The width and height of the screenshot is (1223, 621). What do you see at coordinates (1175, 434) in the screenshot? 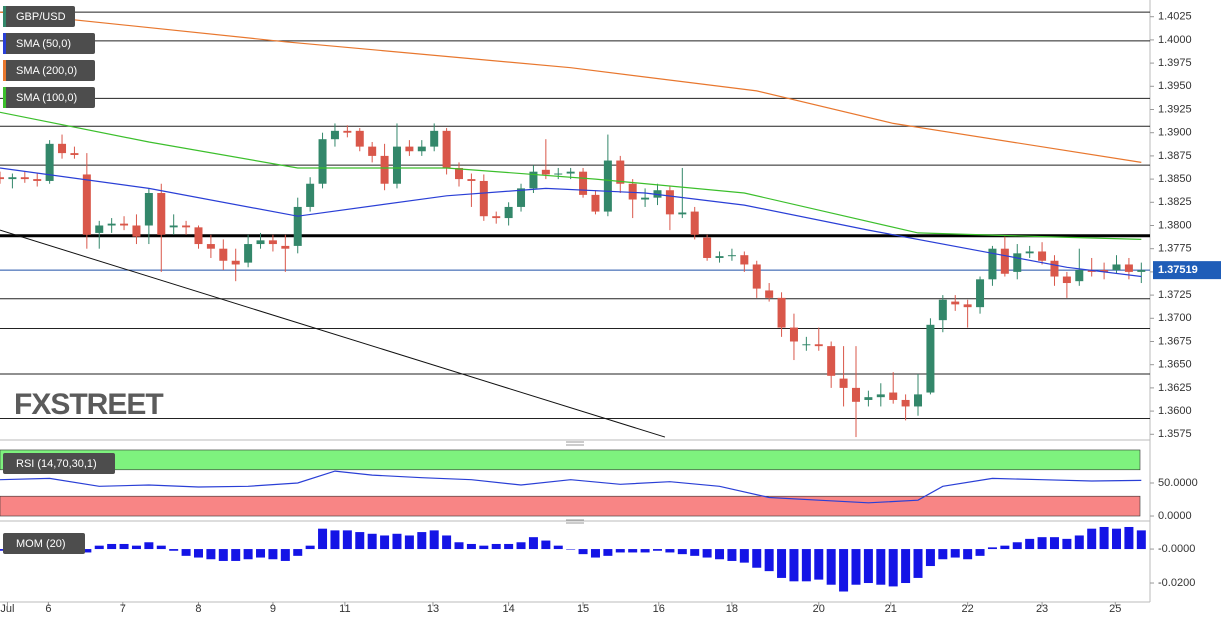
I see `y-tick-label: 1.3575` at bounding box center [1175, 434].